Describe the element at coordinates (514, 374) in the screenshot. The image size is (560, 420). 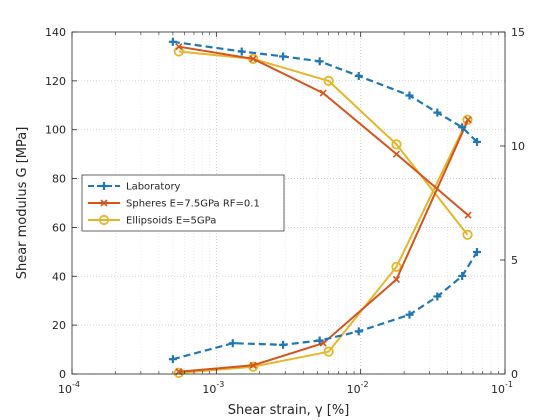
I see `y-right-tick-label: 0` at that location.